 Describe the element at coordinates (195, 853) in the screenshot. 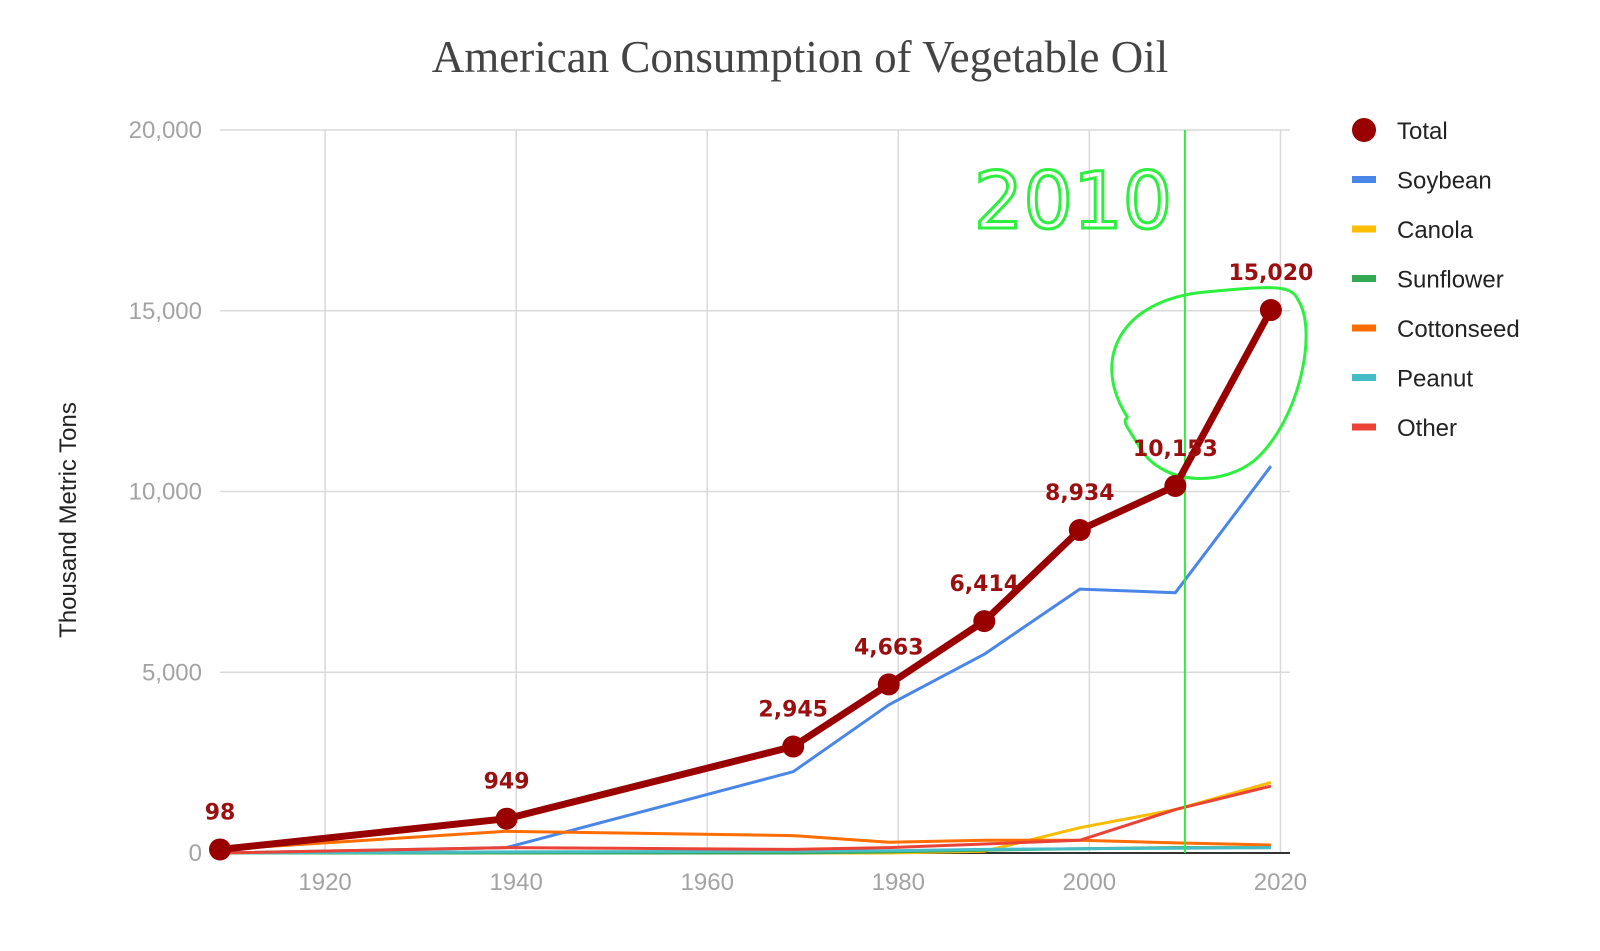

I see `y-tick-label: 0` at that location.